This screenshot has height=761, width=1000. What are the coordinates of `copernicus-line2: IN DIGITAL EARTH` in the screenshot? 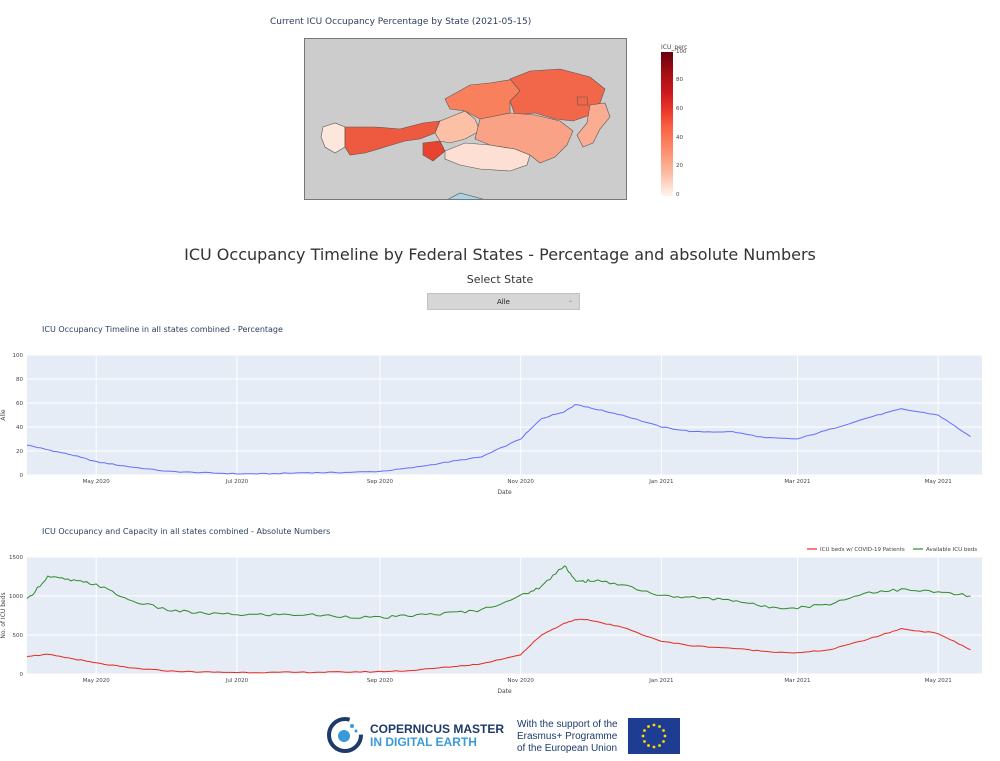 It's located at (423, 742).